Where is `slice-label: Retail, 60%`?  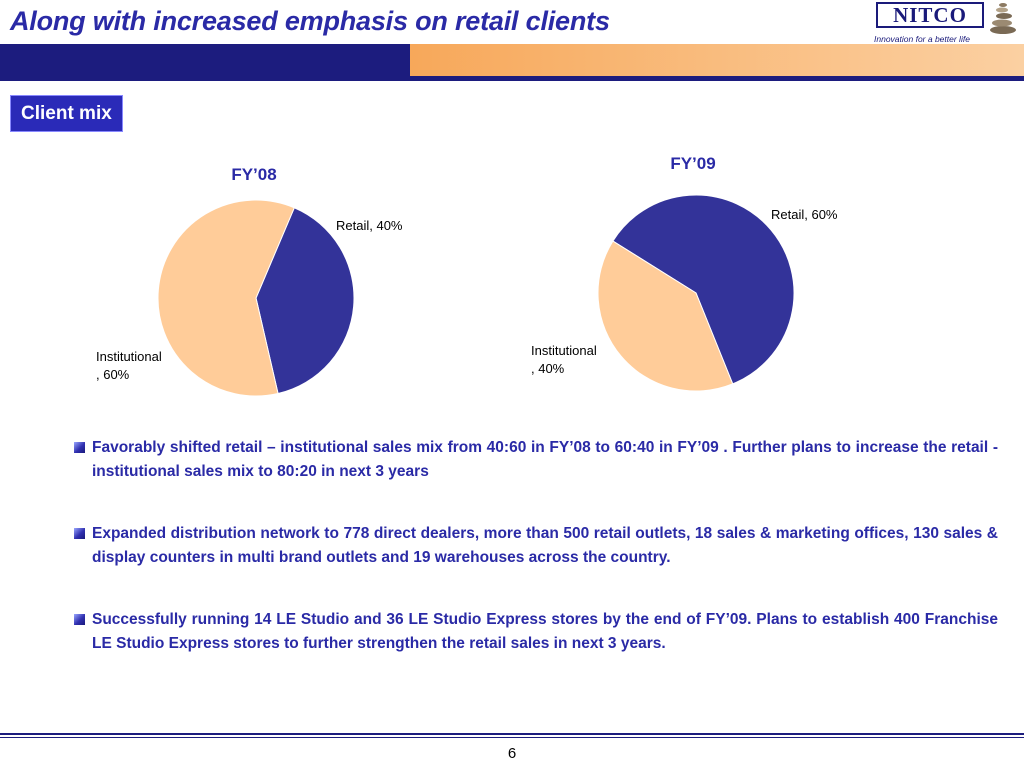
slice-label: Retail, 60% is located at coordinates (804, 214).